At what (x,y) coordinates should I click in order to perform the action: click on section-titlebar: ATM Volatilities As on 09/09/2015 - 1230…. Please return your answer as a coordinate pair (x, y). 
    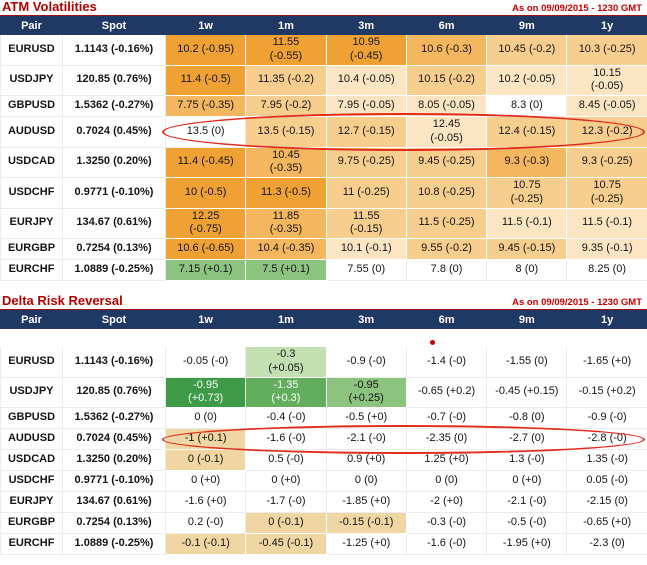
    Looking at the image, I should click on (323, 8).